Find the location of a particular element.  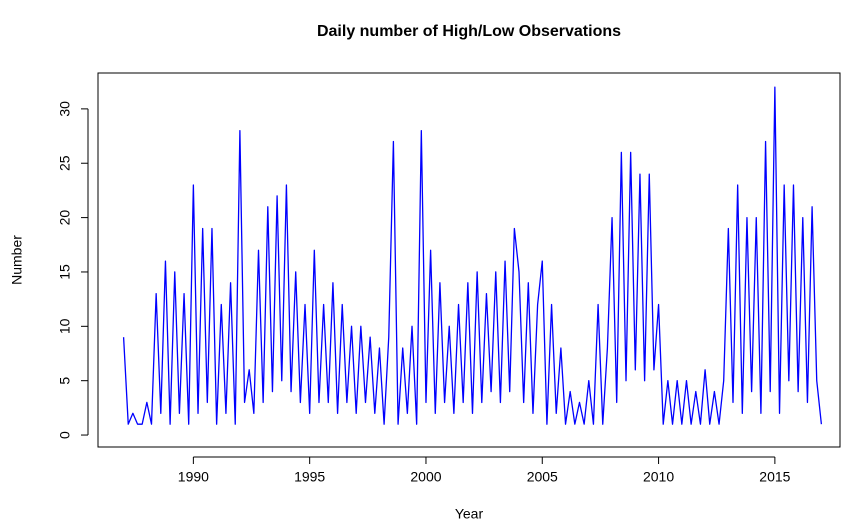

y-tick-label: 5 is located at coordinates (65, 381).